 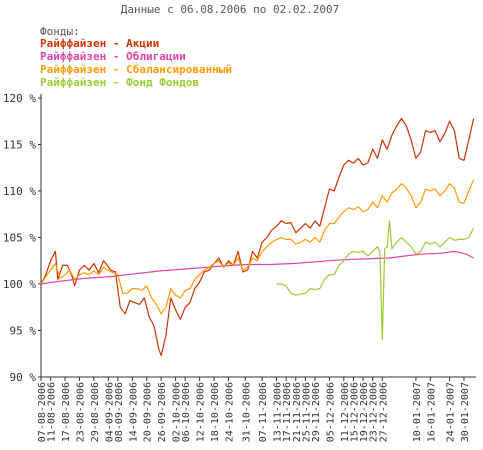 What do you see at coordinates (148, 412) in the screenshot?
I see `x-tick-label: 20-09-2006` at bounding box center [148, 412].